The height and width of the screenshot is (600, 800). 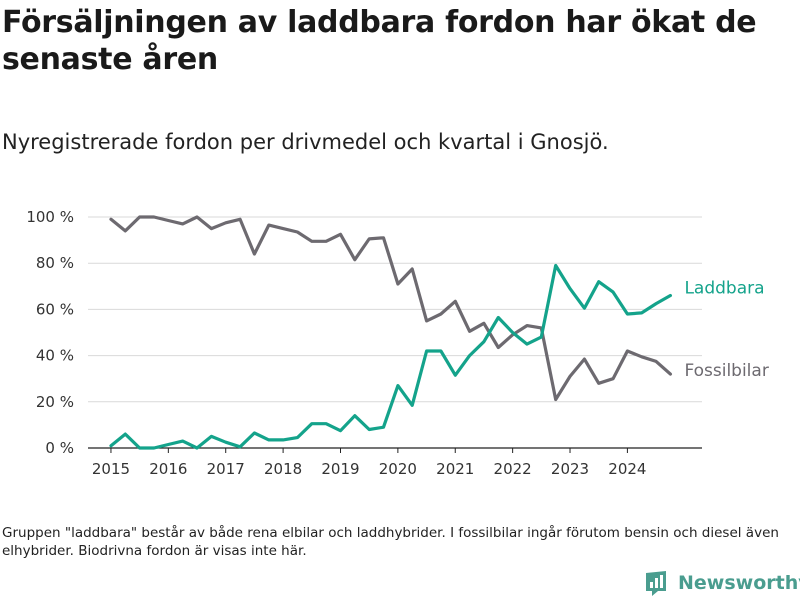 What do you see at coordinates (570, 469) in the screenshot?
I see `x-tick-label: 2023` at bounding box center [570, 469].